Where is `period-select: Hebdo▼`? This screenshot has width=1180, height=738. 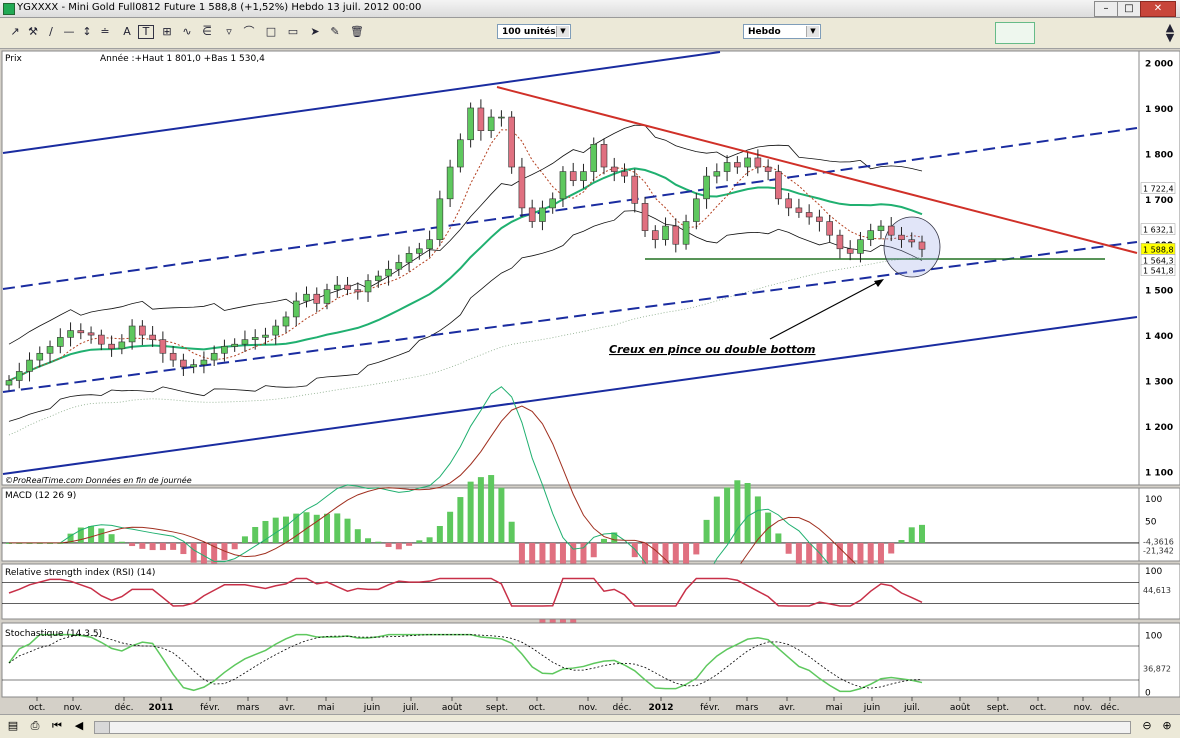 period-select: Hebdo▼ is located at coordinates (782, 31).